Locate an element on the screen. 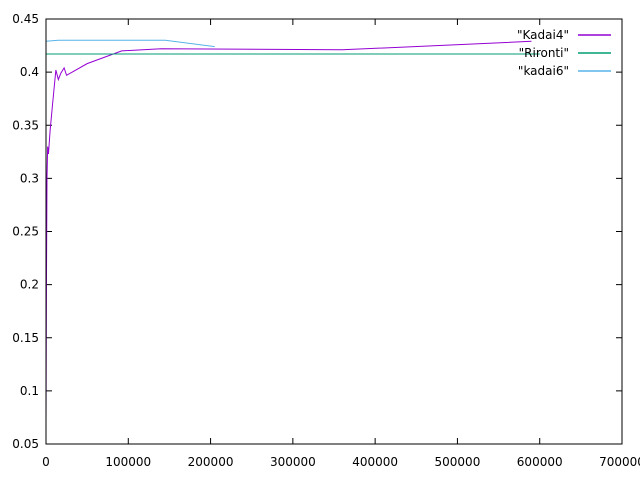  y-tick-label: 0.2 is located at coordinates (29, 285).